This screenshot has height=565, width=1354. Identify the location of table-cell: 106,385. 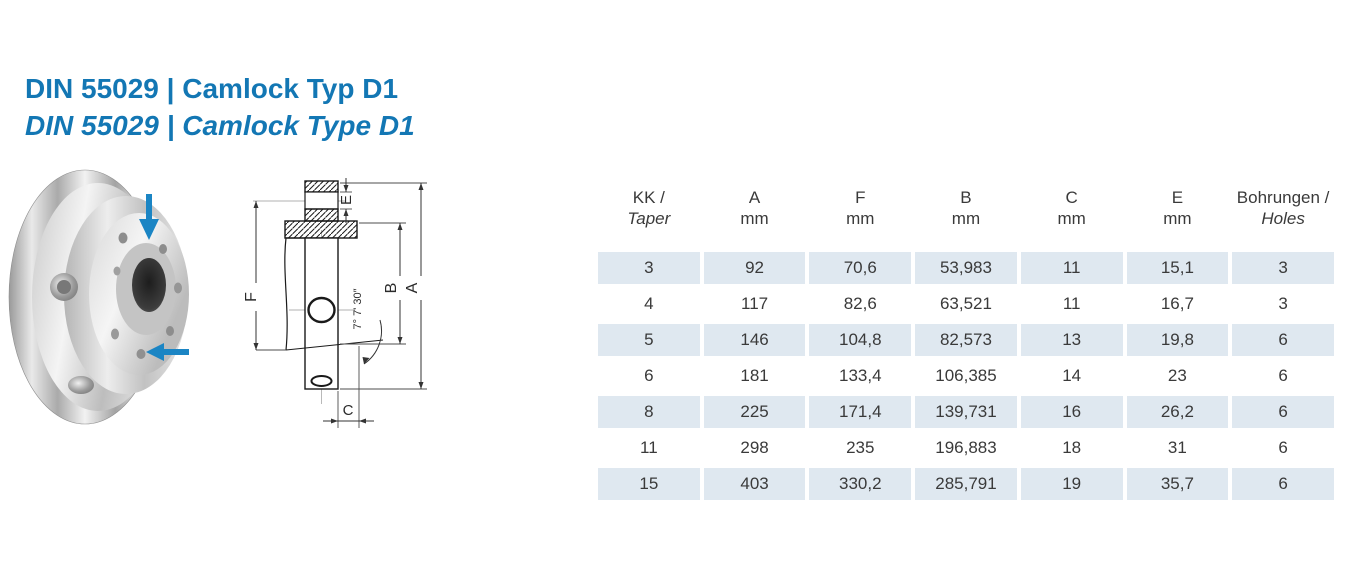
(966, 375).